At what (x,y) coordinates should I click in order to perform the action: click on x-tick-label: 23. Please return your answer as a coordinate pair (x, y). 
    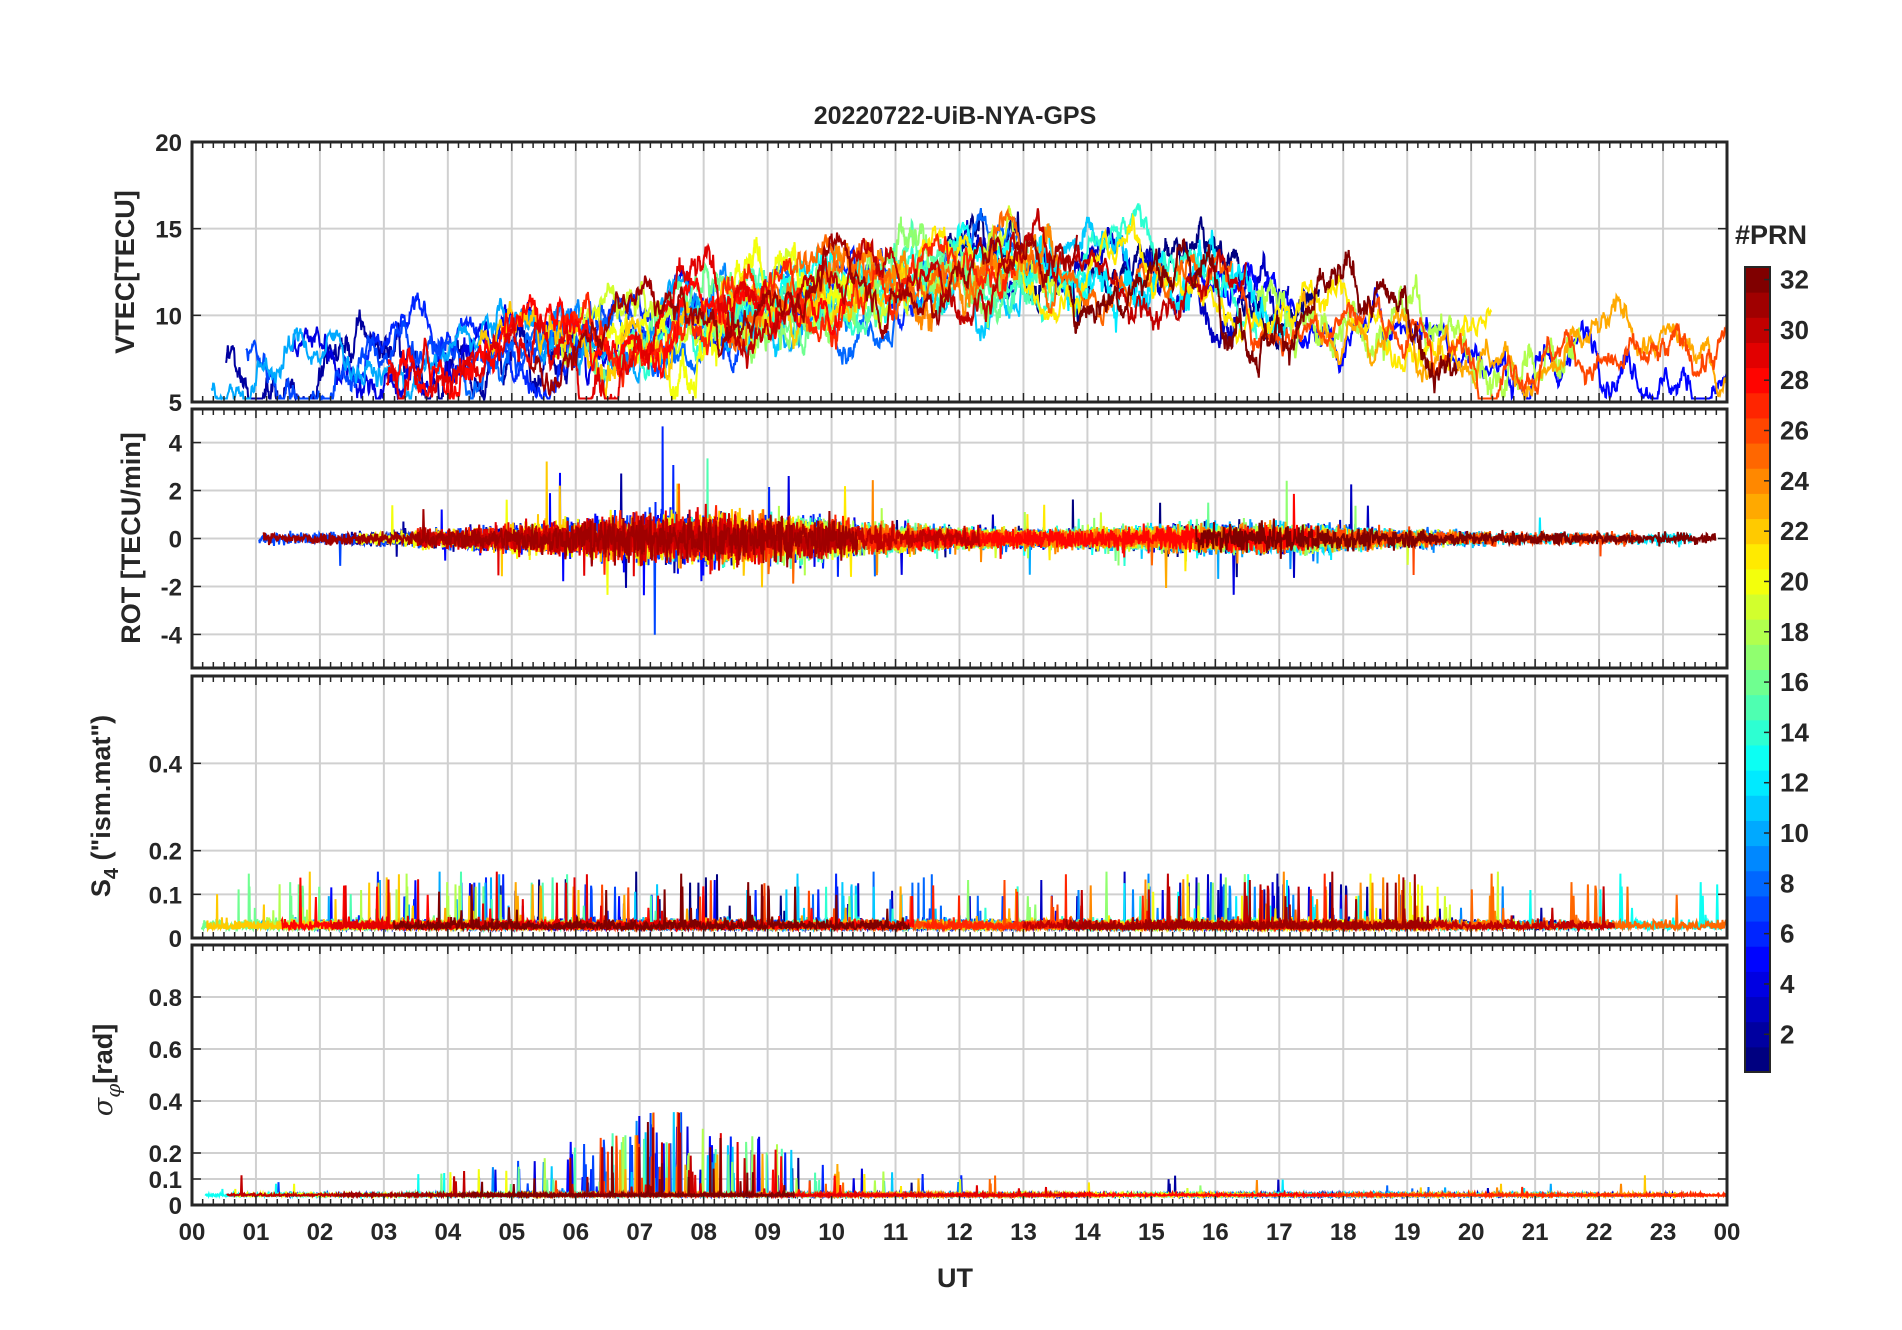
    Looking at the image, I should click on (1663, 1232).